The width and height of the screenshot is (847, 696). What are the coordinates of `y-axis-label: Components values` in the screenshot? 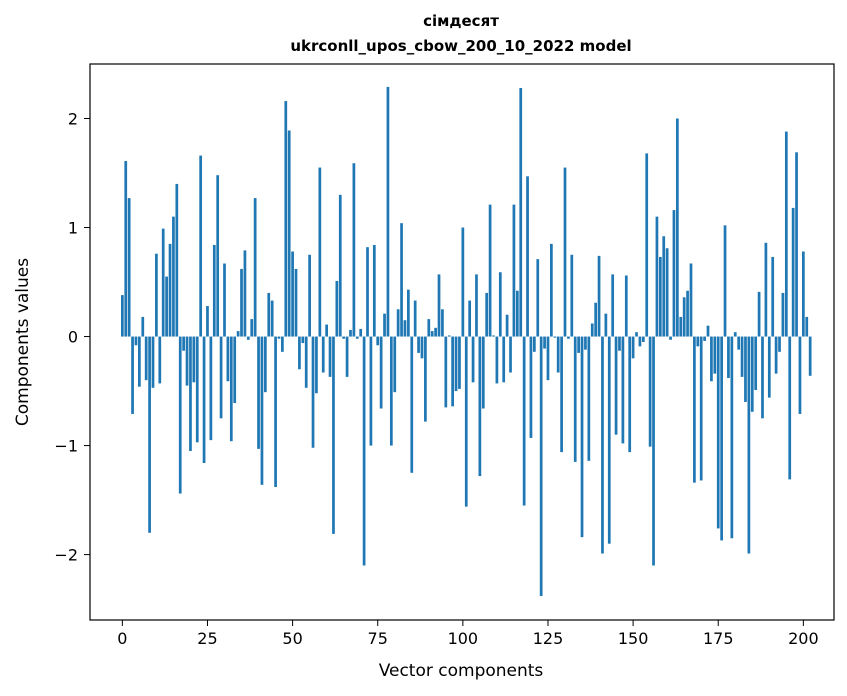 It's located at (23, 342).